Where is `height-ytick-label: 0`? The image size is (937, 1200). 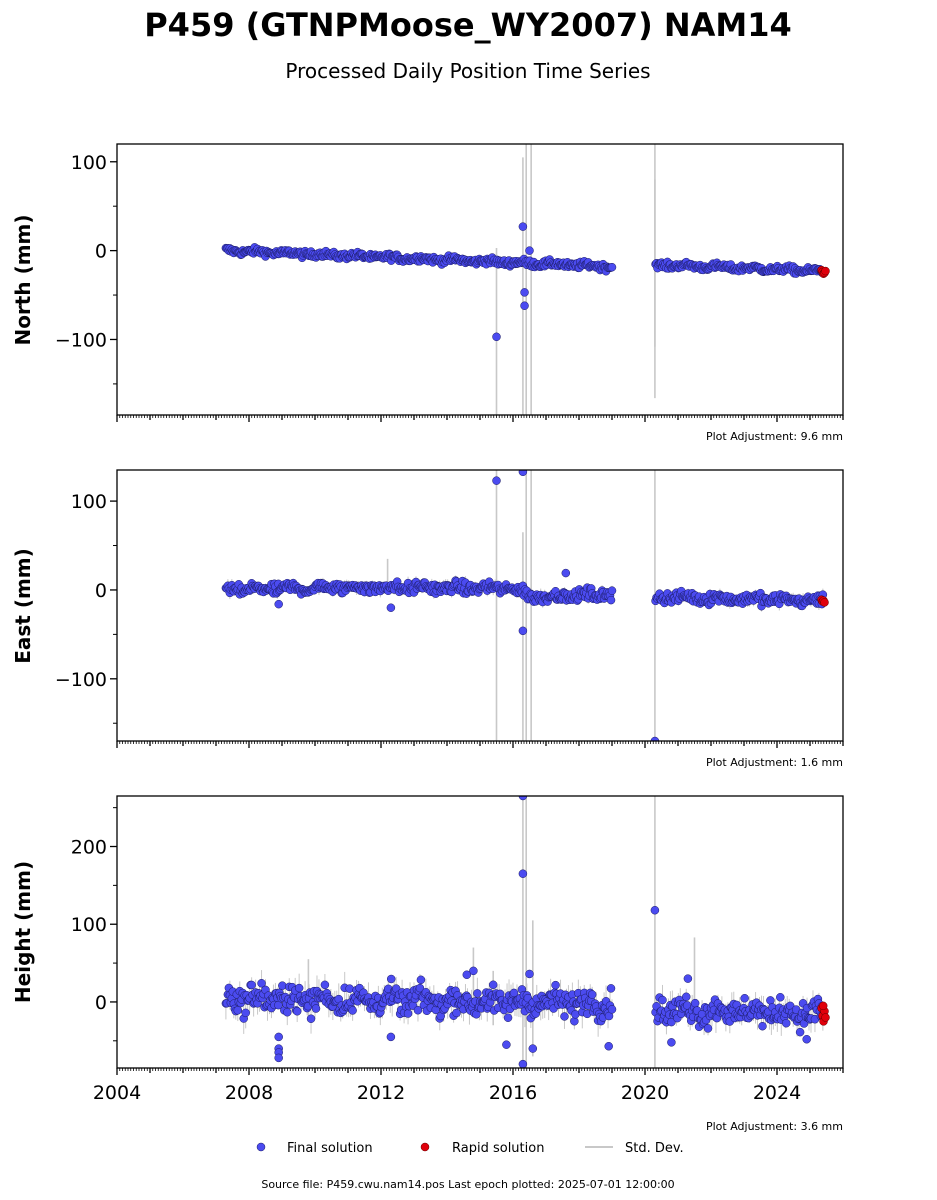 height-ytick-label: 0 is located at coordinates (101, 1003).